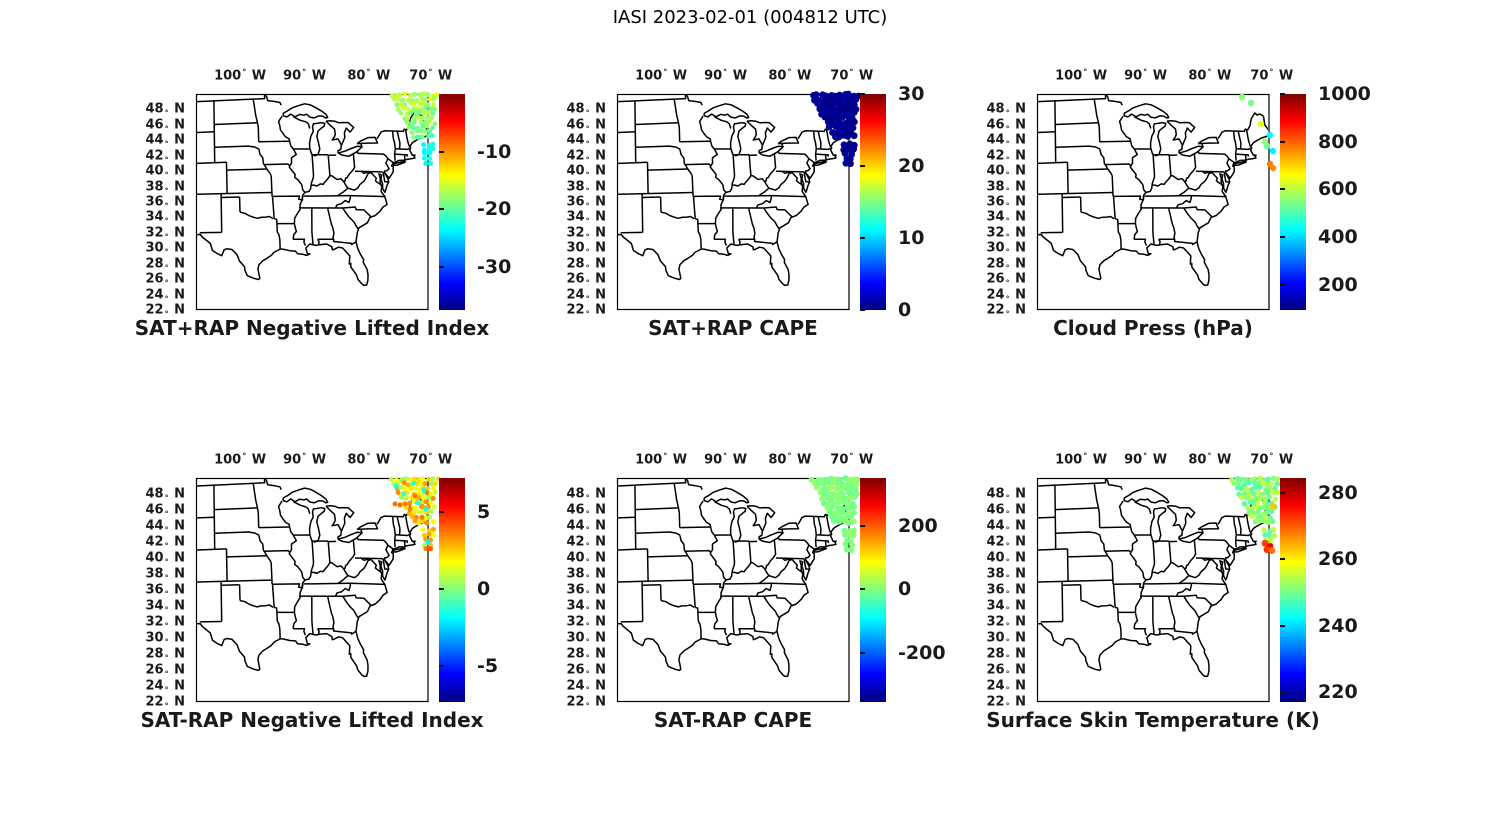 This screenshot has height=825, width=1500. Describe the element at coordinates (1344, 94) in the screenshot. I see `colorbar-tick-label: 1000` at that location.